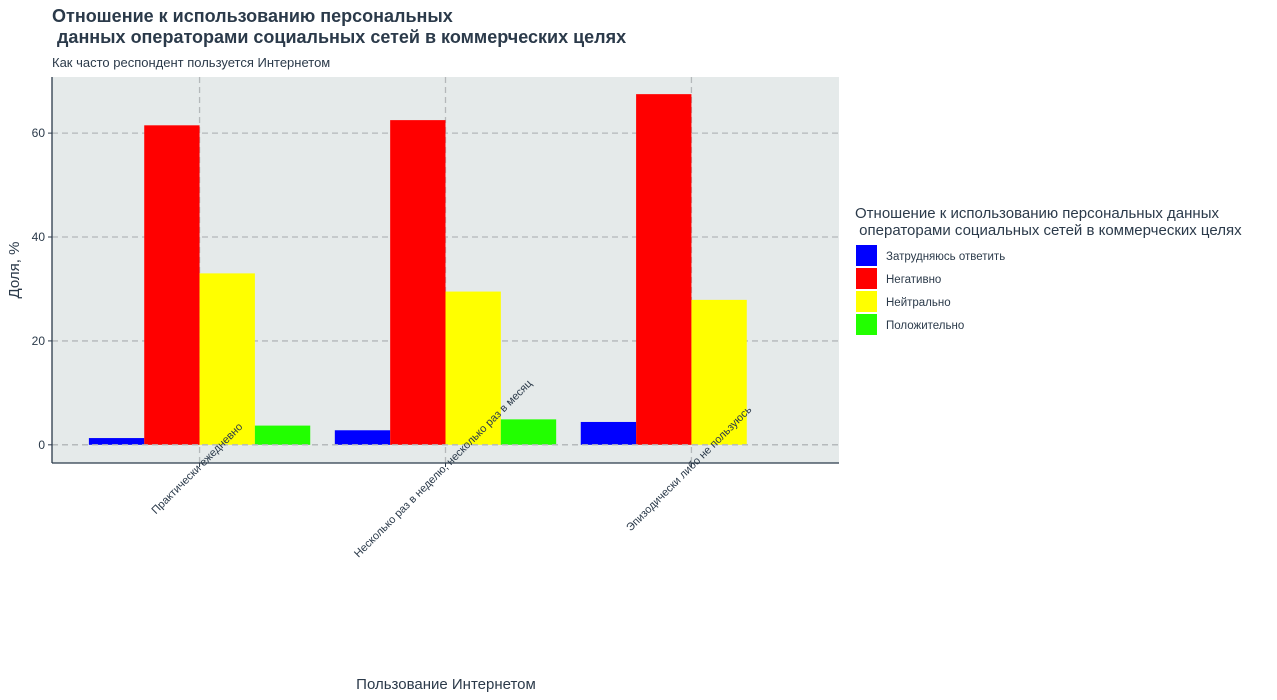 This screenshot has height=700, width=1277. Describe the element at coordinates (41, 445) in the screenshot. I see `y-tick-label: 0` at that location.